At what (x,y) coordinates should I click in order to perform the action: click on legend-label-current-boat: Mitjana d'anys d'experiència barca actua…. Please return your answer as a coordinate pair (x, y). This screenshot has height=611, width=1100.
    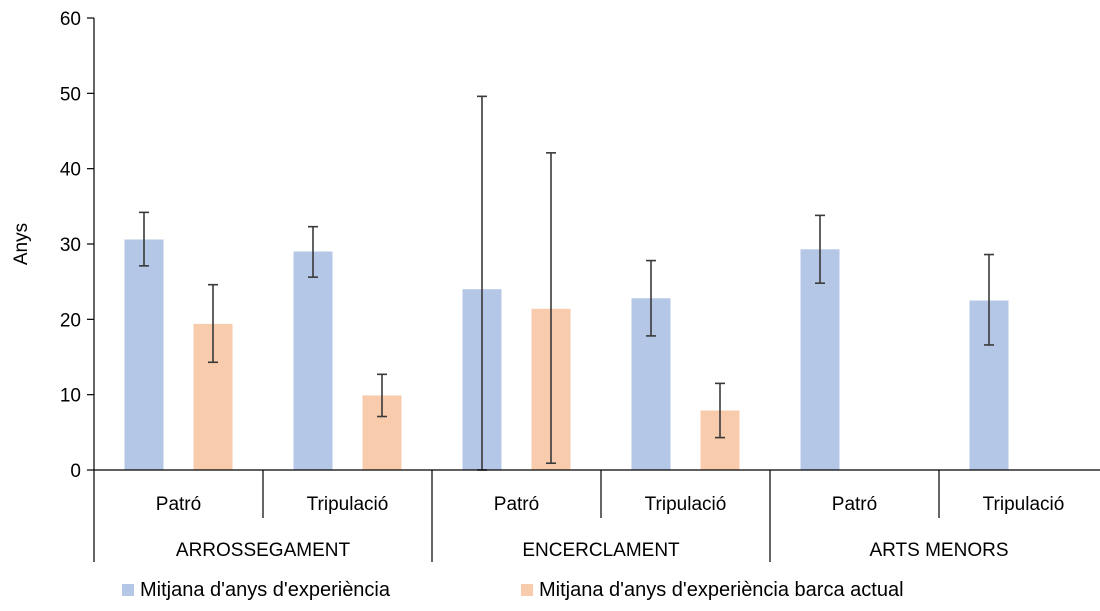
    Looking at the image, I should click on (721, 590).